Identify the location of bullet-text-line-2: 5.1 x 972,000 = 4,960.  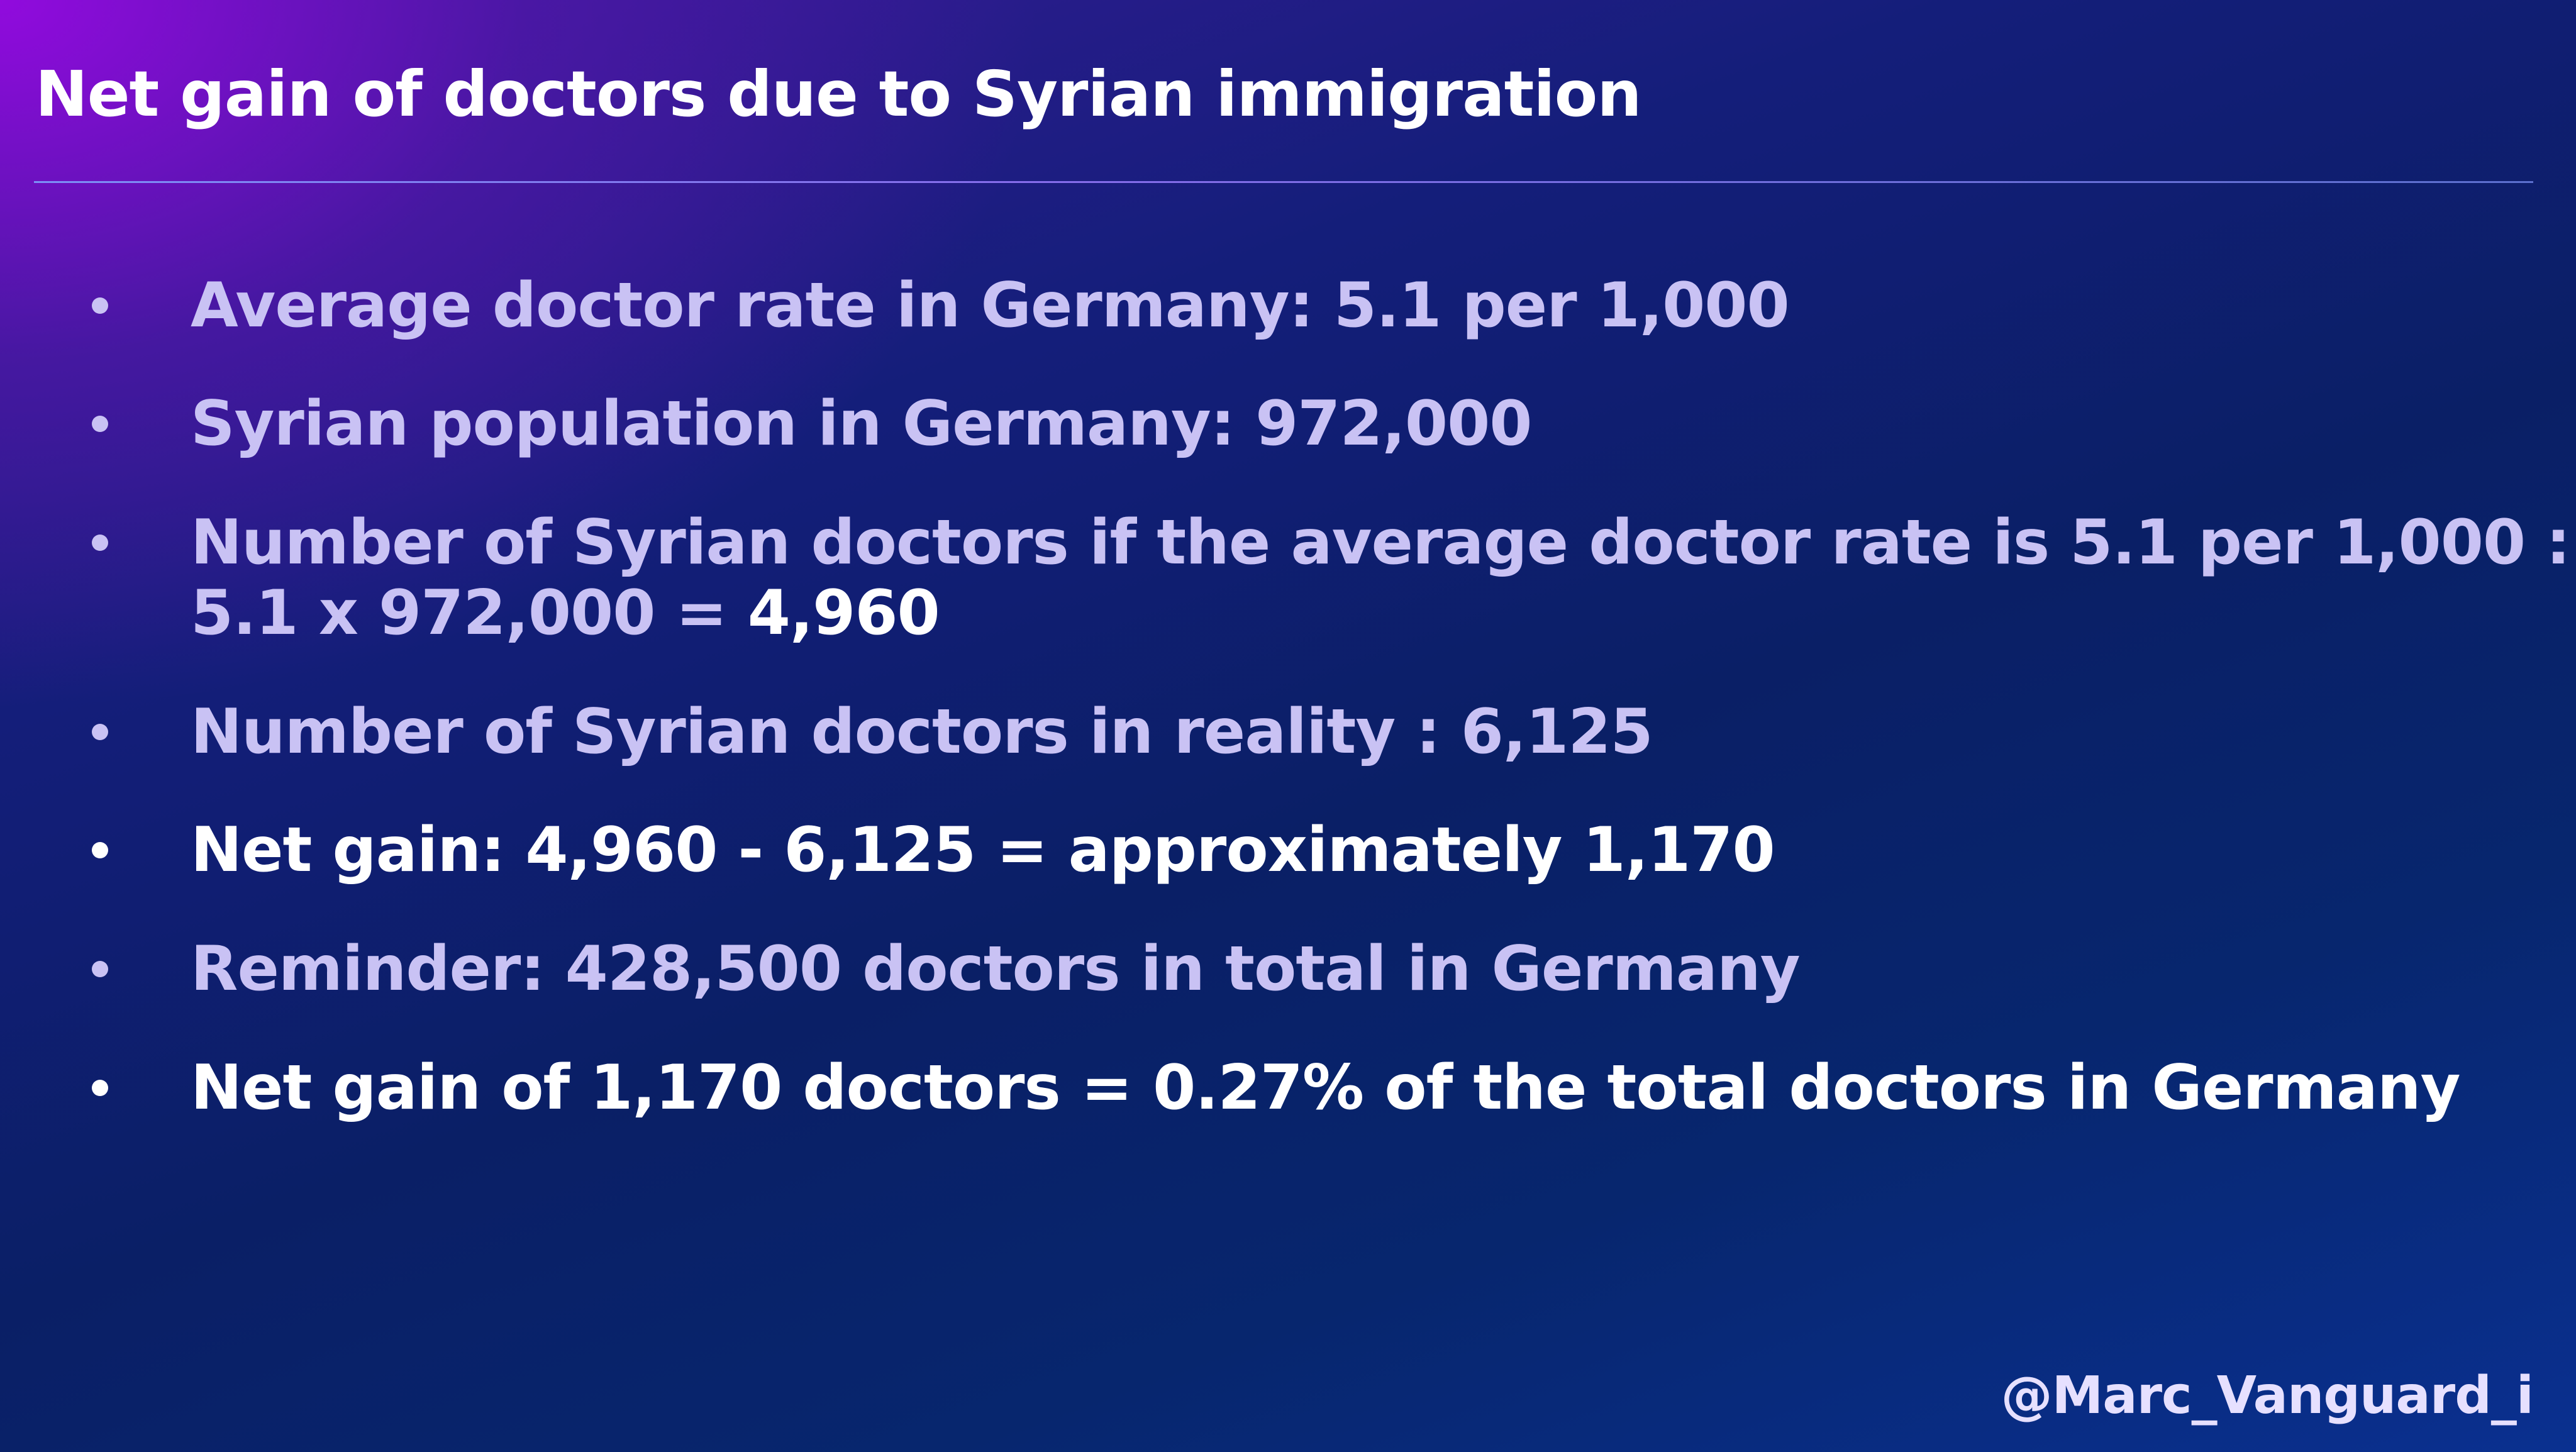
(1338, 613).